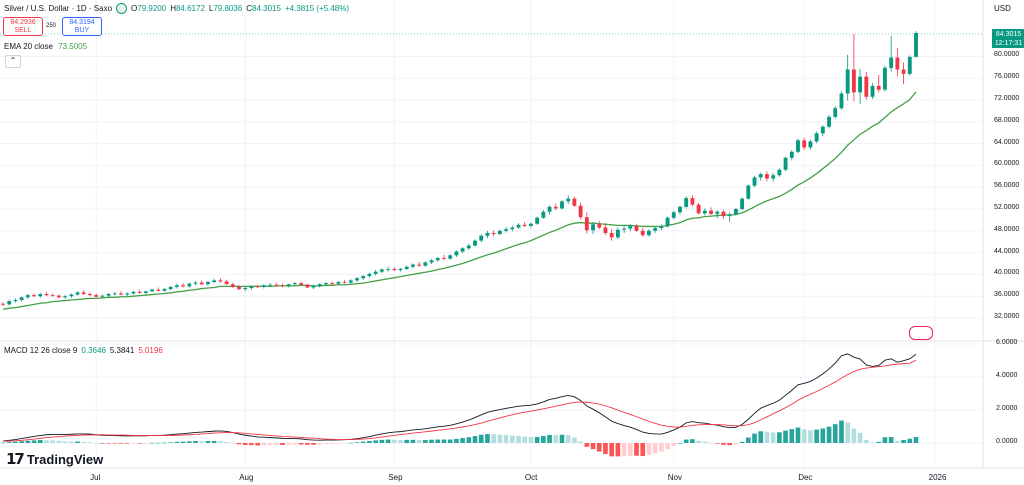  Describe the element at coordinates (459, 438) in the screenshot. I see `hist-layer` at that location.